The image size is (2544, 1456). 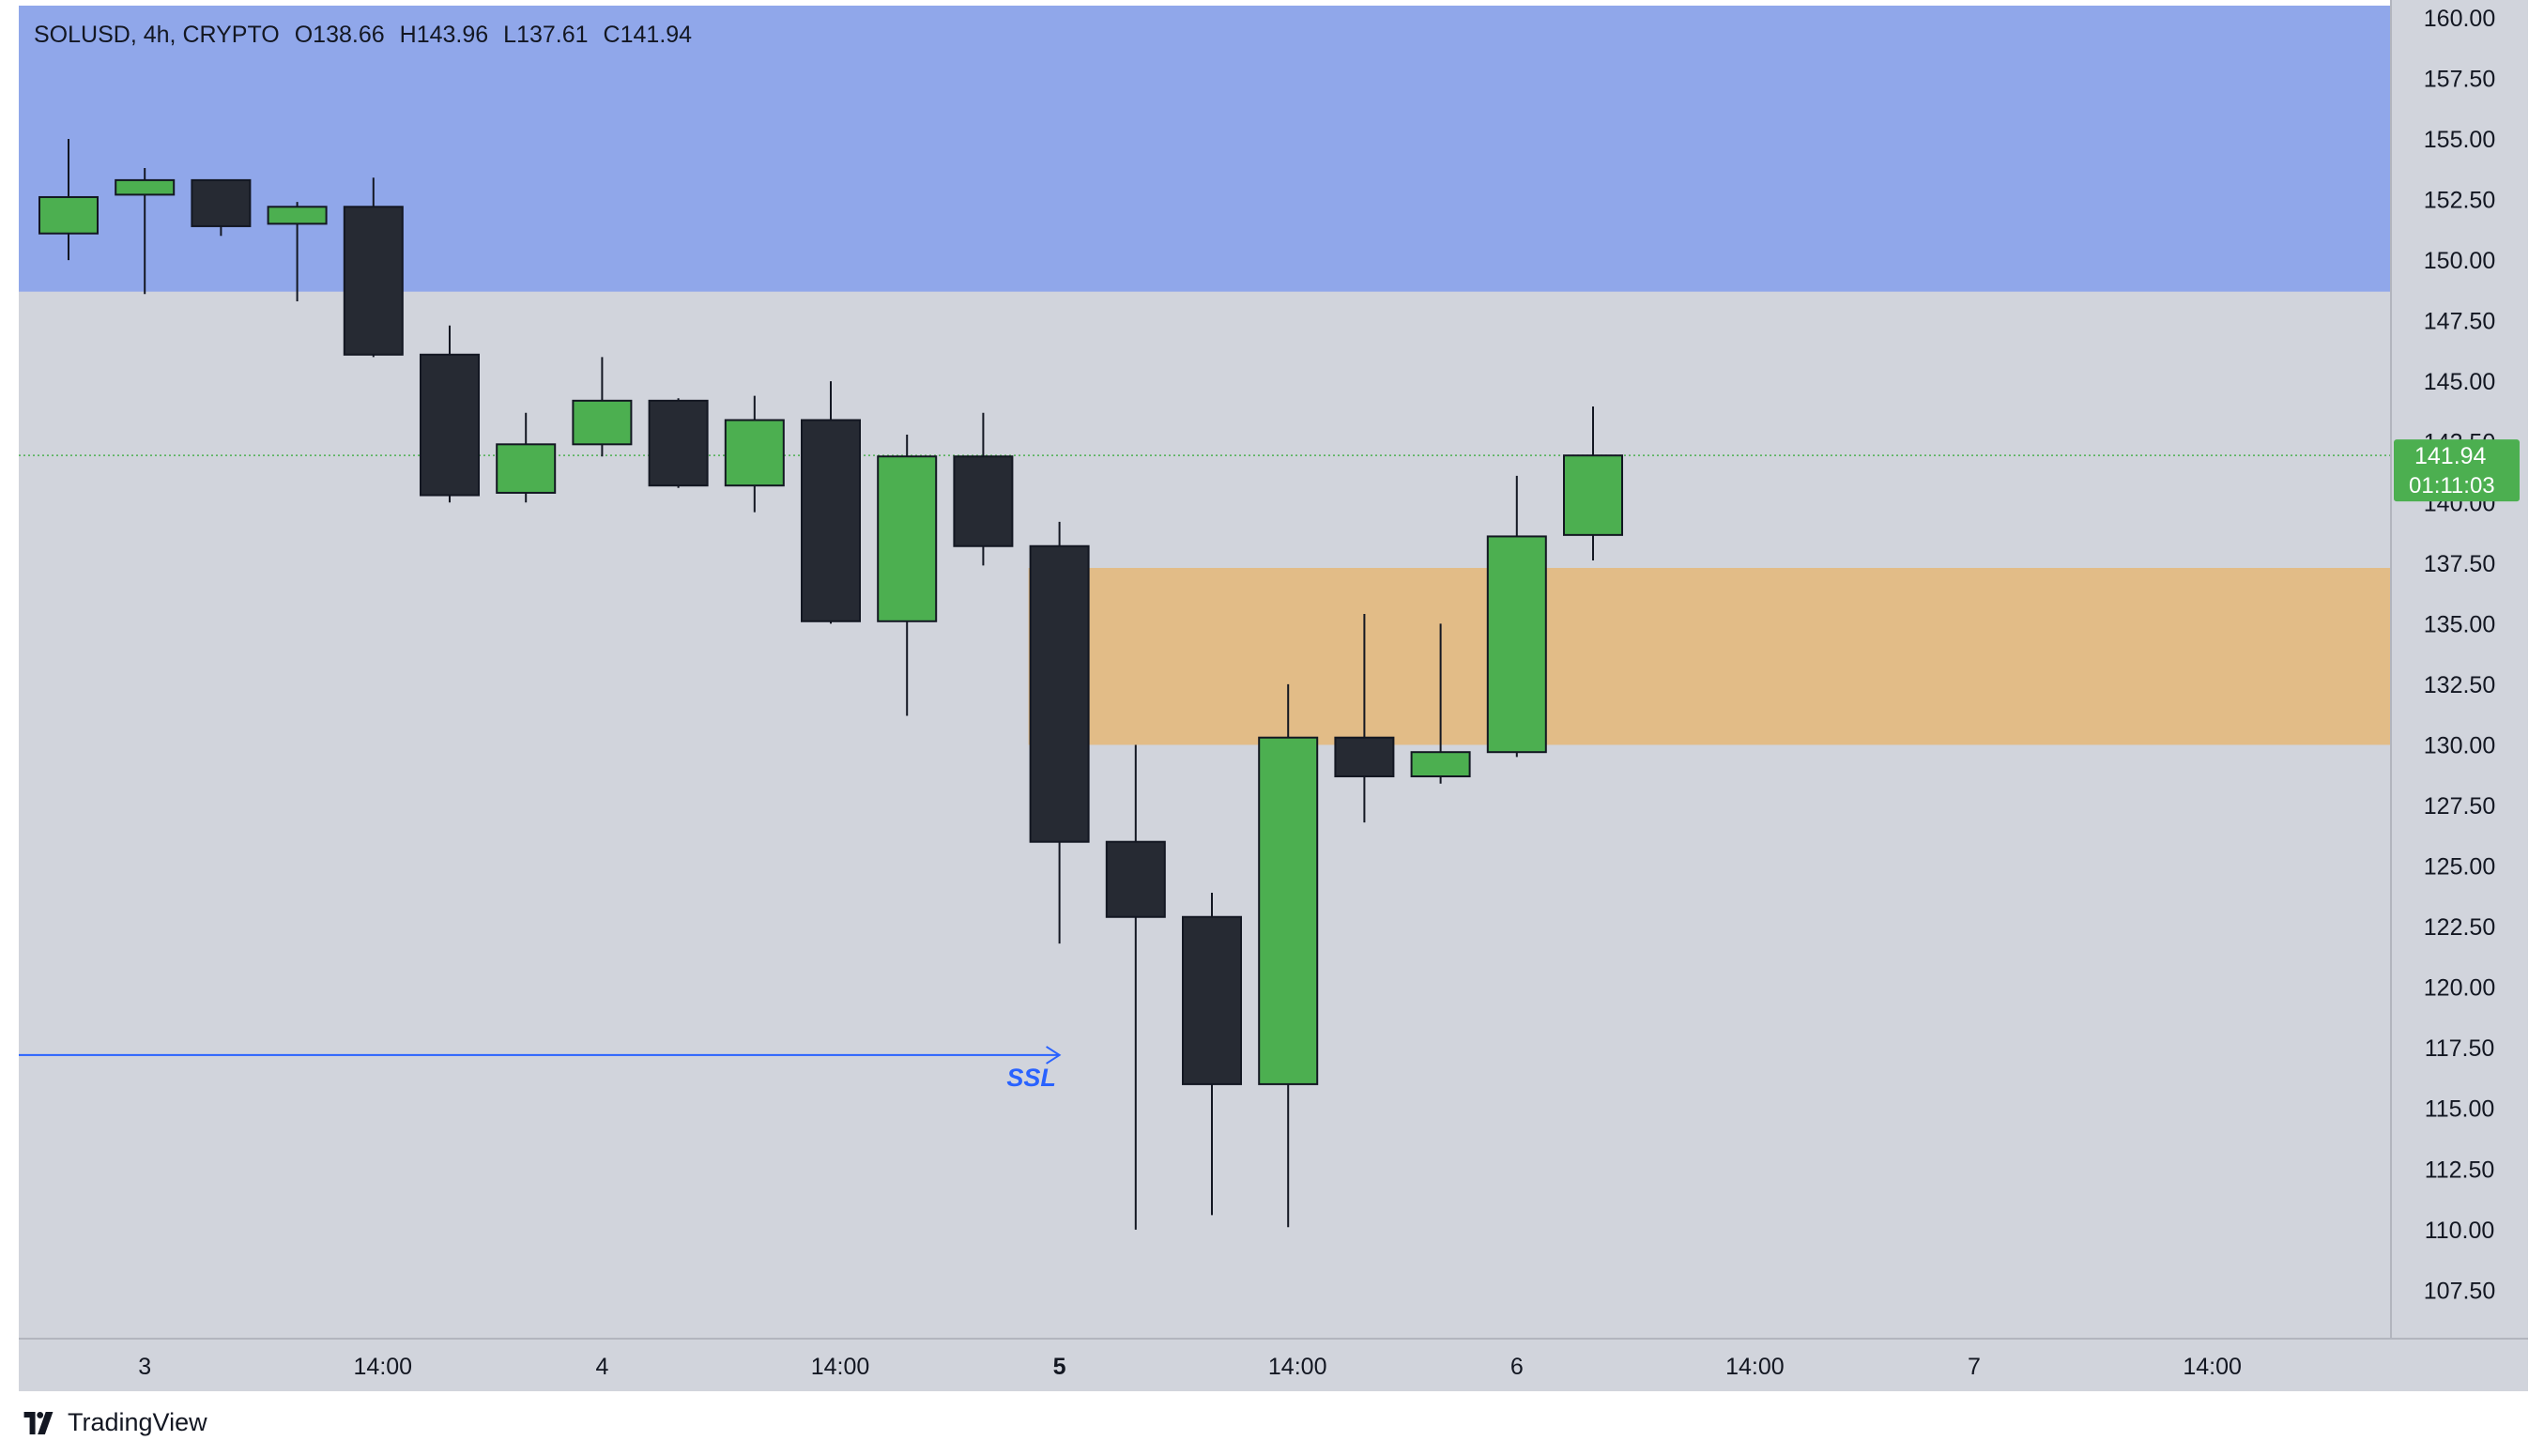 I want to click on time-axis-label: 3, so click(x=144, y=1367).